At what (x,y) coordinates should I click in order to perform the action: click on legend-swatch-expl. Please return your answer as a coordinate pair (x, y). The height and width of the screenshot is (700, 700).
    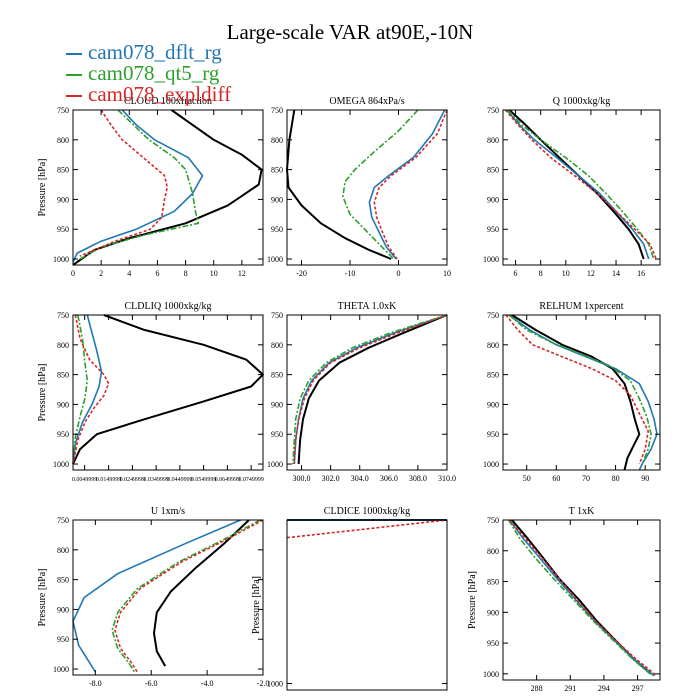
    Looking at the image, I should click on (74, 96).